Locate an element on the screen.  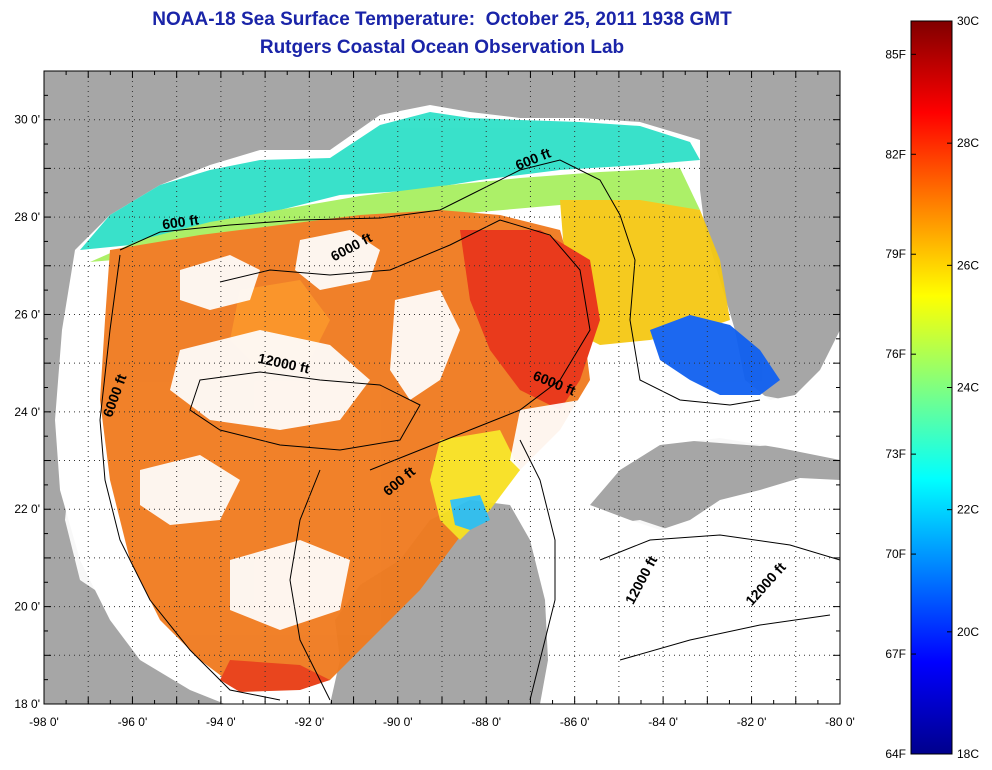
longitude-tick-label: -94 0' is located at coordinates (221, 722).